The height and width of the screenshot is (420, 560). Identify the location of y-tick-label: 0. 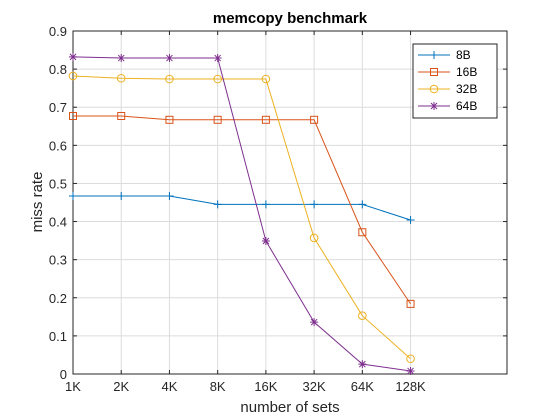
(63, 374).